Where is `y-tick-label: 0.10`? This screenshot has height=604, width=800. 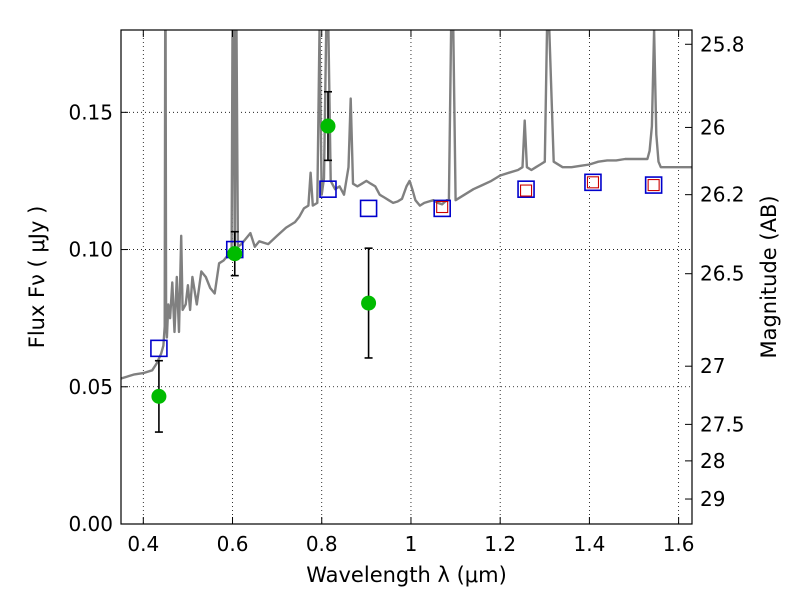
y-tick-label: 0.10 is located at coordinates (90, 250).